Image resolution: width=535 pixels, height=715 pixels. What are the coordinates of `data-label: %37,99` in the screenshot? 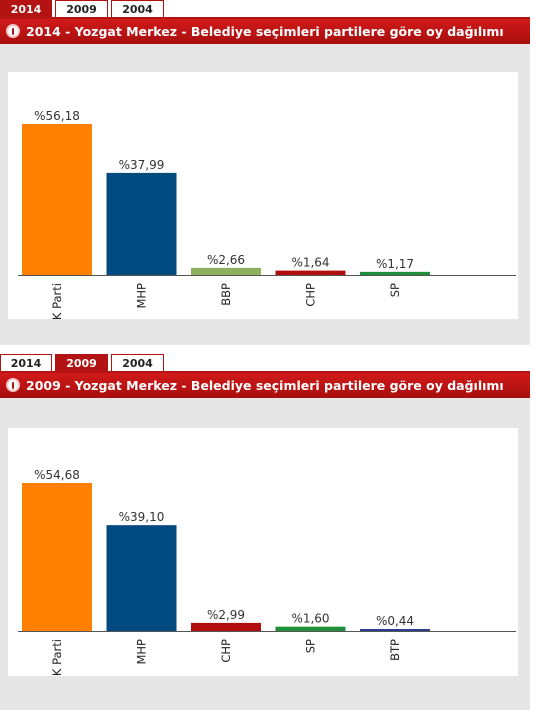 It's located at (142, 165).